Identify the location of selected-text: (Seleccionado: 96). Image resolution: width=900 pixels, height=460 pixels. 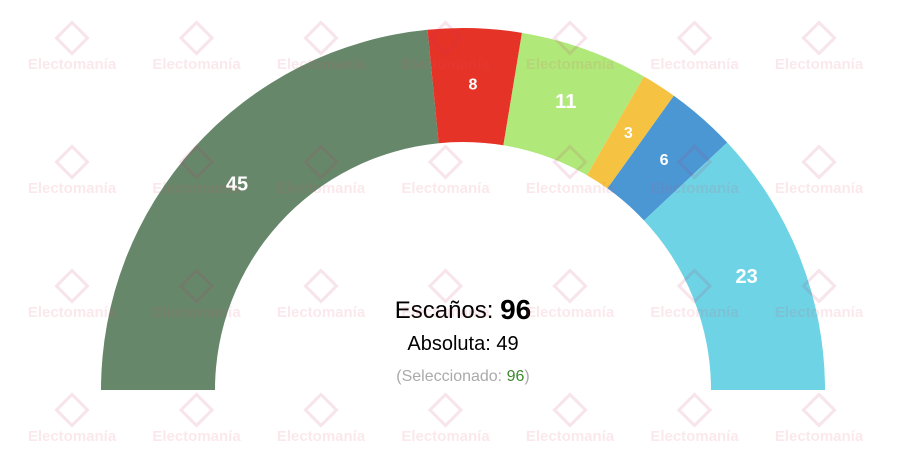
(462, 376).